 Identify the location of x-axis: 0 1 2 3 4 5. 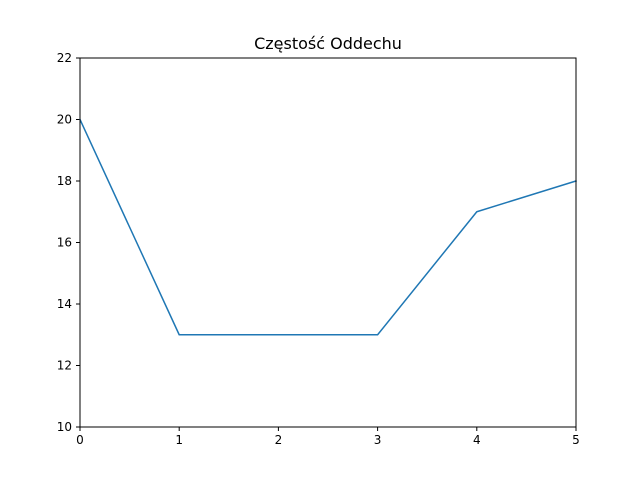
(328, 437).